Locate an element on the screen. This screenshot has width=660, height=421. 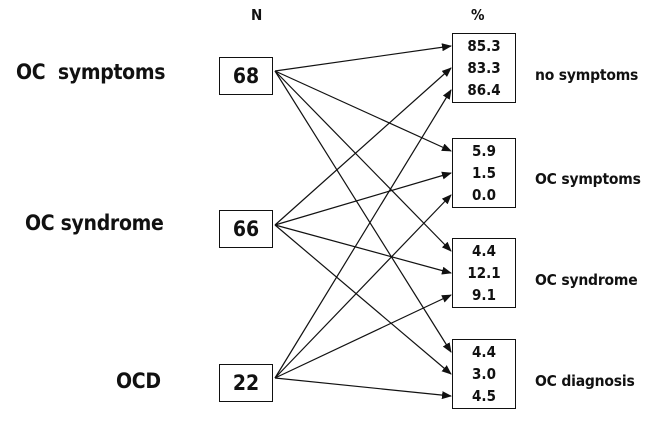
n-box-oc-symptoms: 68 is located at coordinates (246, 76).